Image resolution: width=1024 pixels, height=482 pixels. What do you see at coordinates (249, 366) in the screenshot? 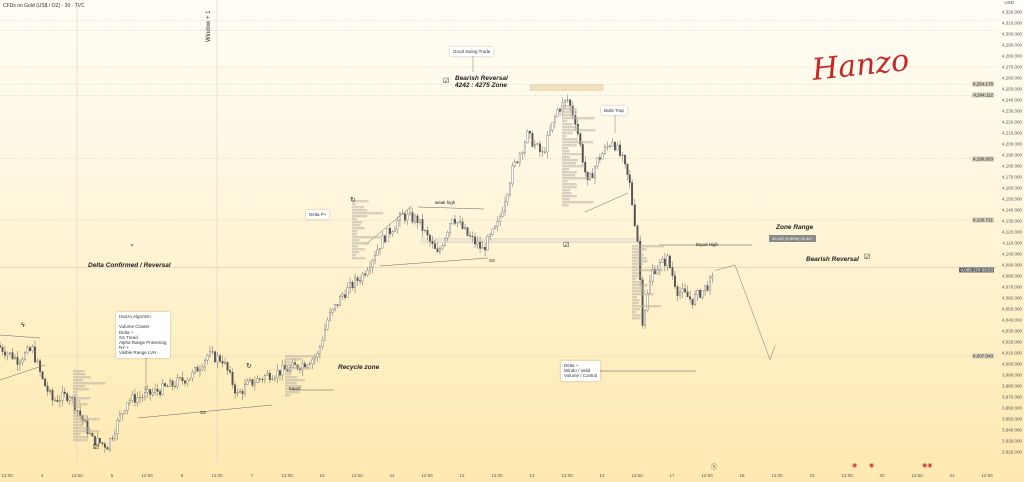
I see `refresh-icon: ↻` at bounding box center [249, 366].